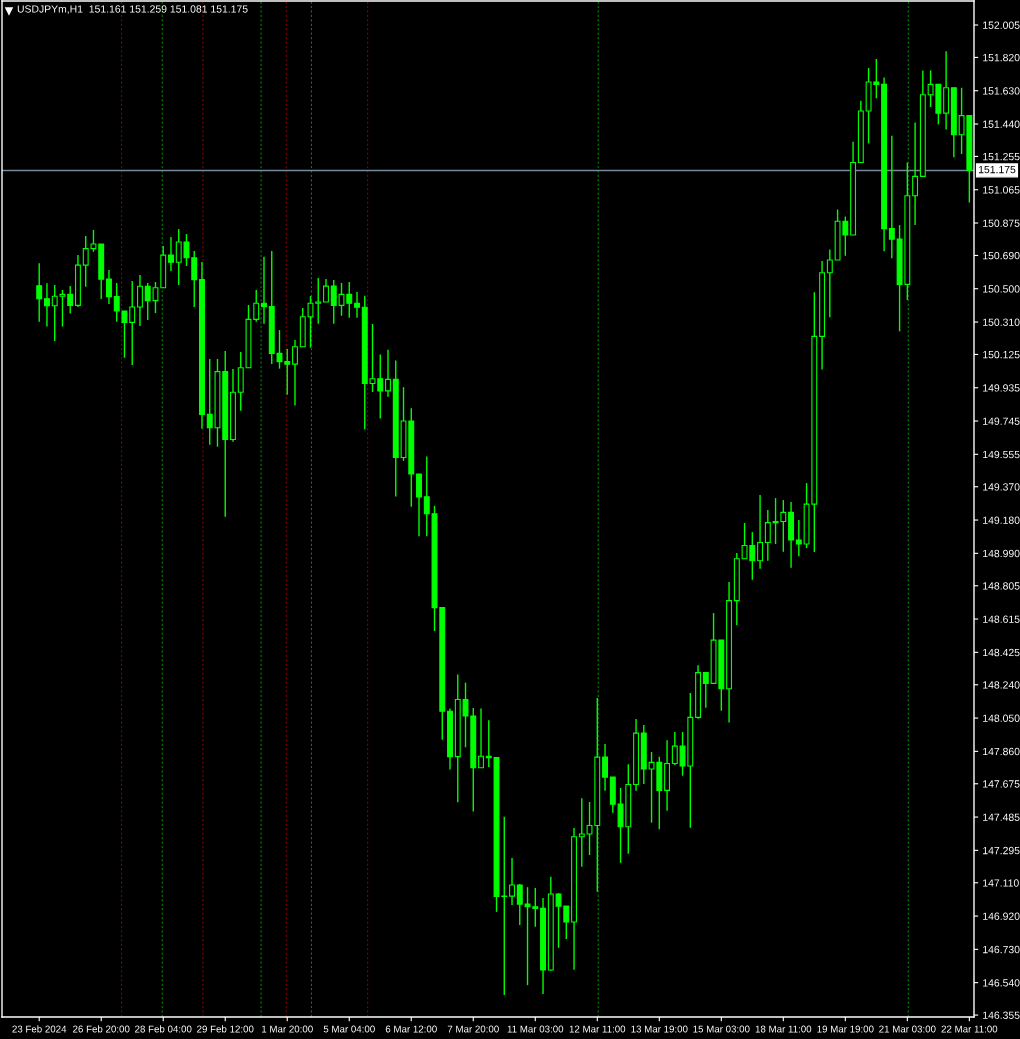 This screenshot has height=1039, width=1020. Describe the element at coordinates (1001, 289) in the screenshot. I see `y-tick-label: 150.500` at that location.